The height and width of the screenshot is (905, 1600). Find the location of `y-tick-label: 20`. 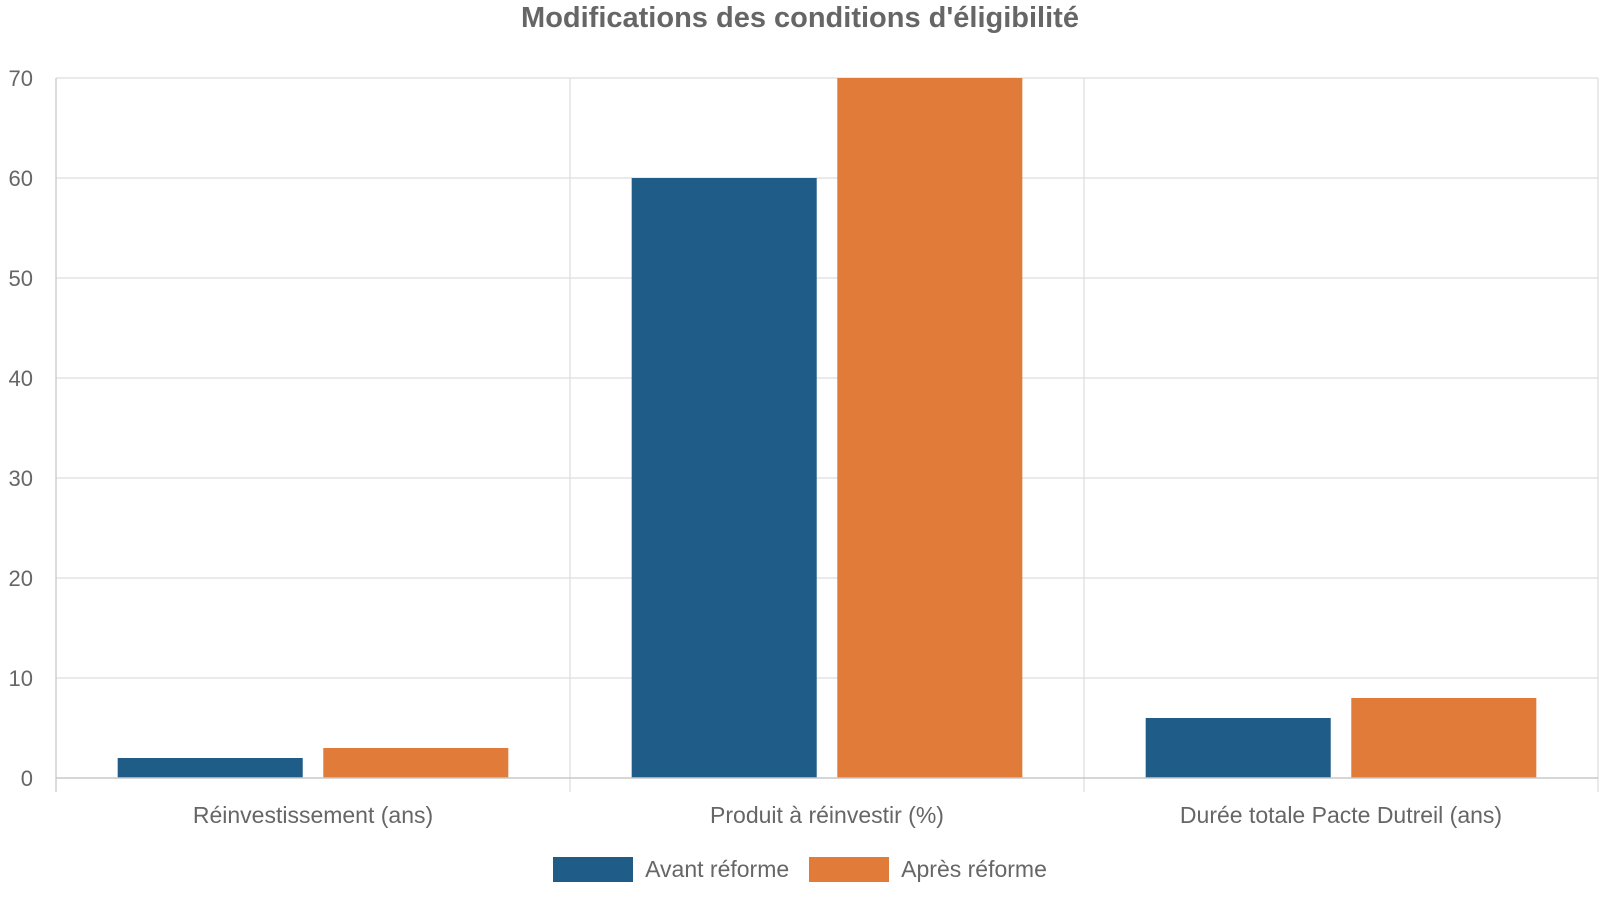

y-tick-label: 20 is located at coordinates (21, 578).